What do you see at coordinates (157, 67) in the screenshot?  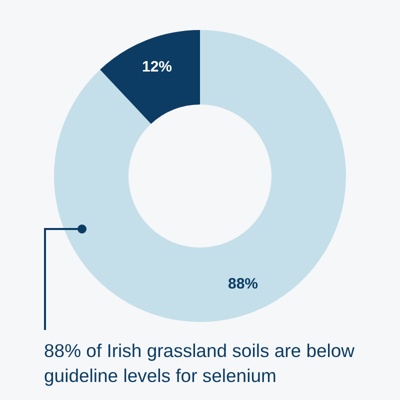 I see `data-label: 12%` at bounding box center [157, 67].